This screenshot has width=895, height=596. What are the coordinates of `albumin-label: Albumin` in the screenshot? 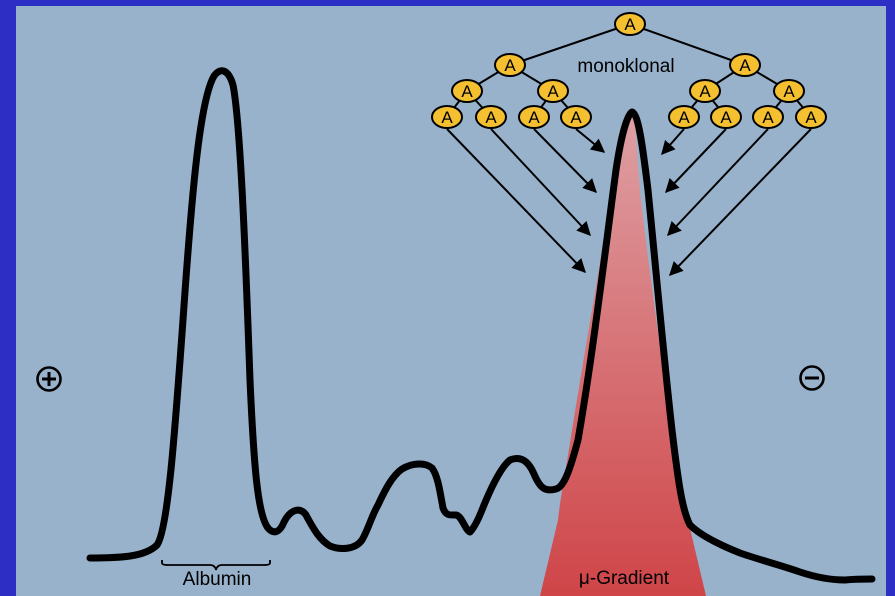 It's located at (217, 579).